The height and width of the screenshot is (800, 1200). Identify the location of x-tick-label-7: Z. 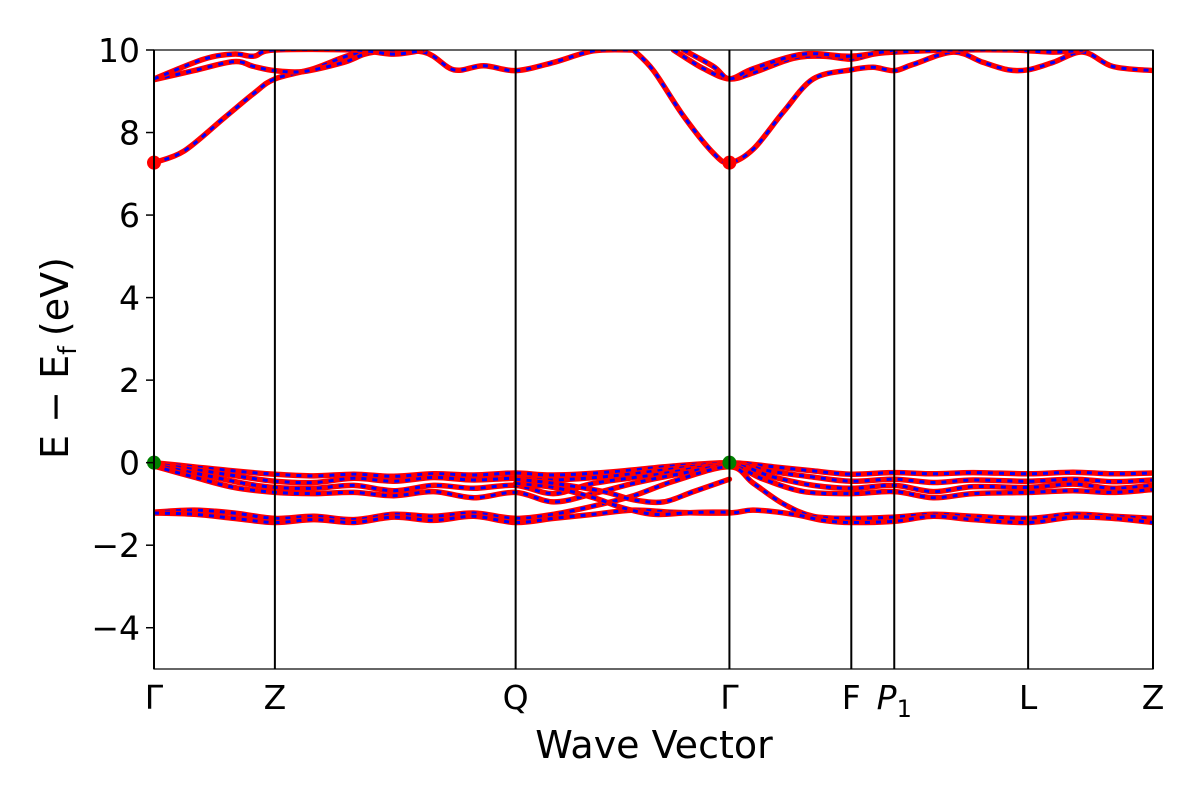
(1153, 697).